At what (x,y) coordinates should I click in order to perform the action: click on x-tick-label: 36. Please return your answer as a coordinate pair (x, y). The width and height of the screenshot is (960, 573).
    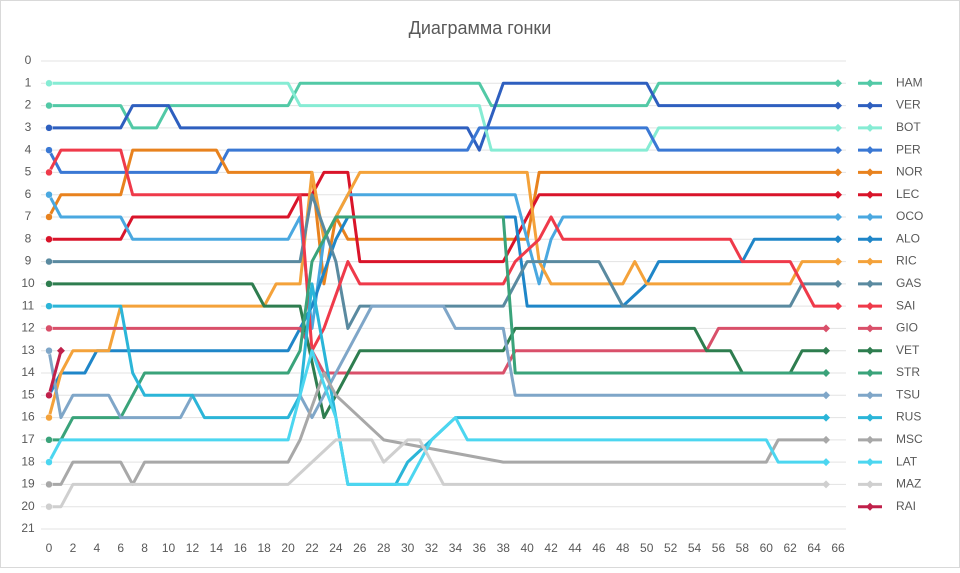
    Looking at the image, I should click on (480, 548).